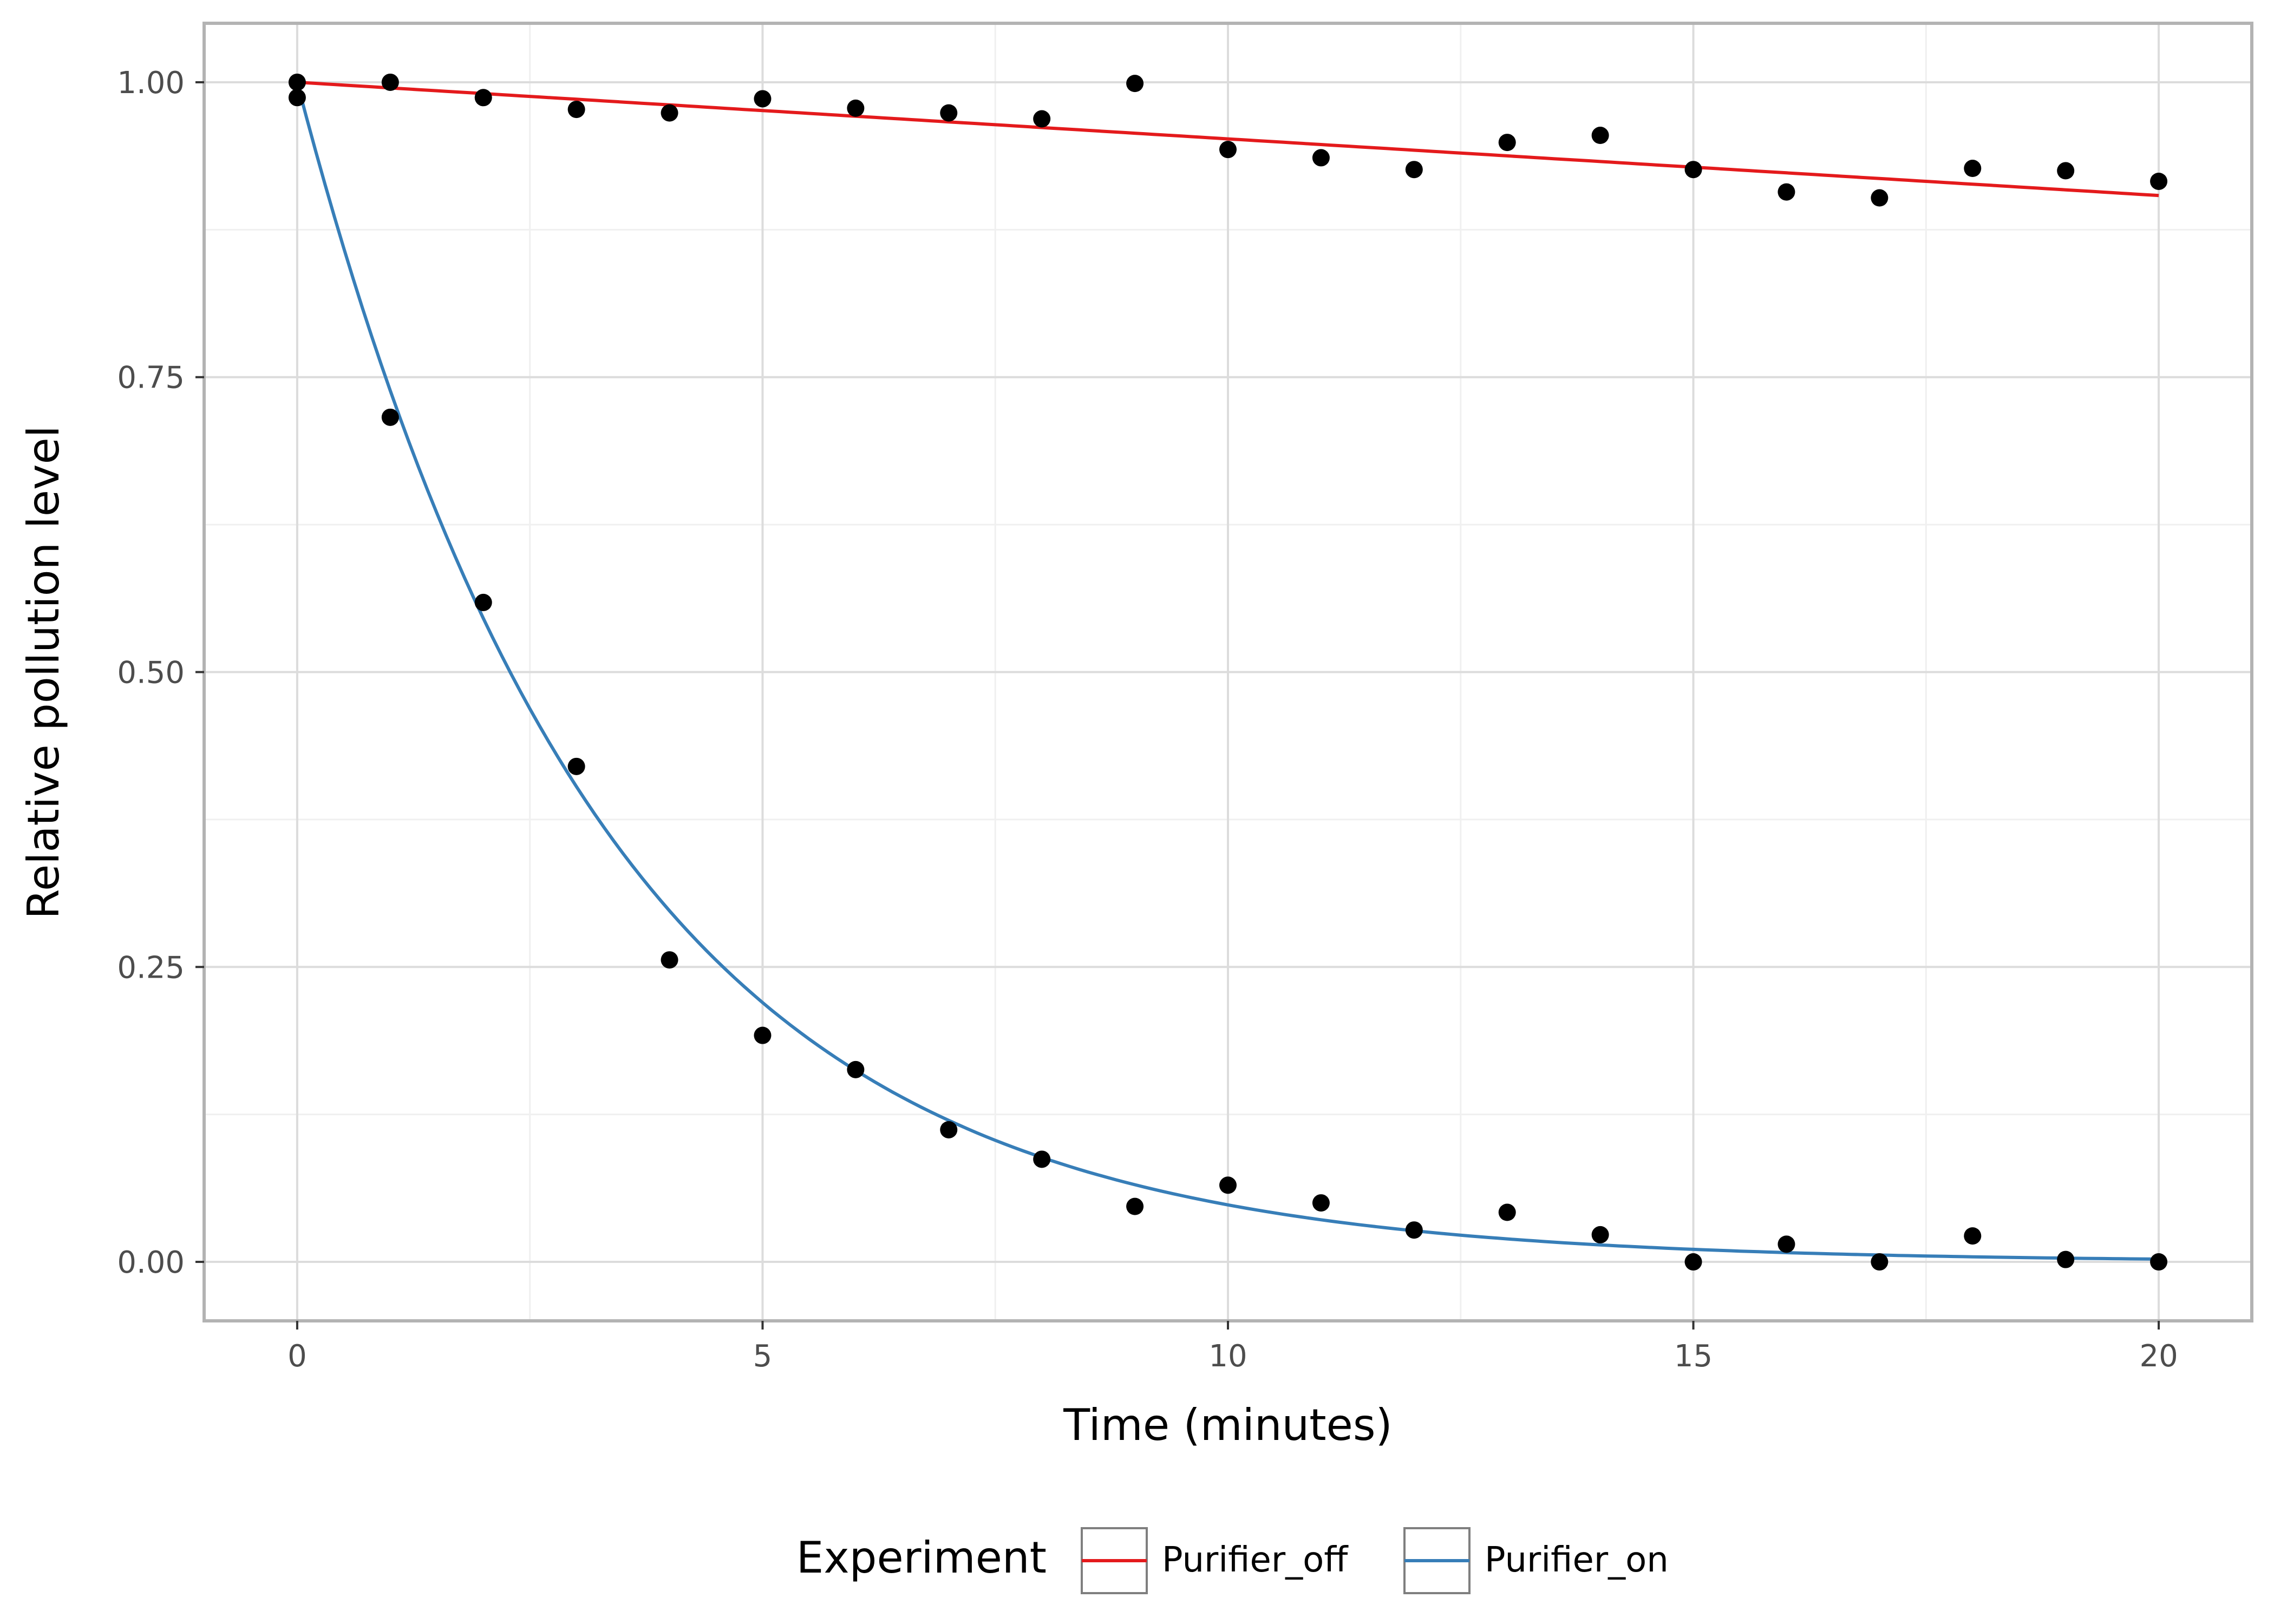 The image size is (2274, 1624). What do you see at coordinates (1228, 139) in the screenshot?
I see `fit-line-purifier-off` at bounding box center [1228, 139].